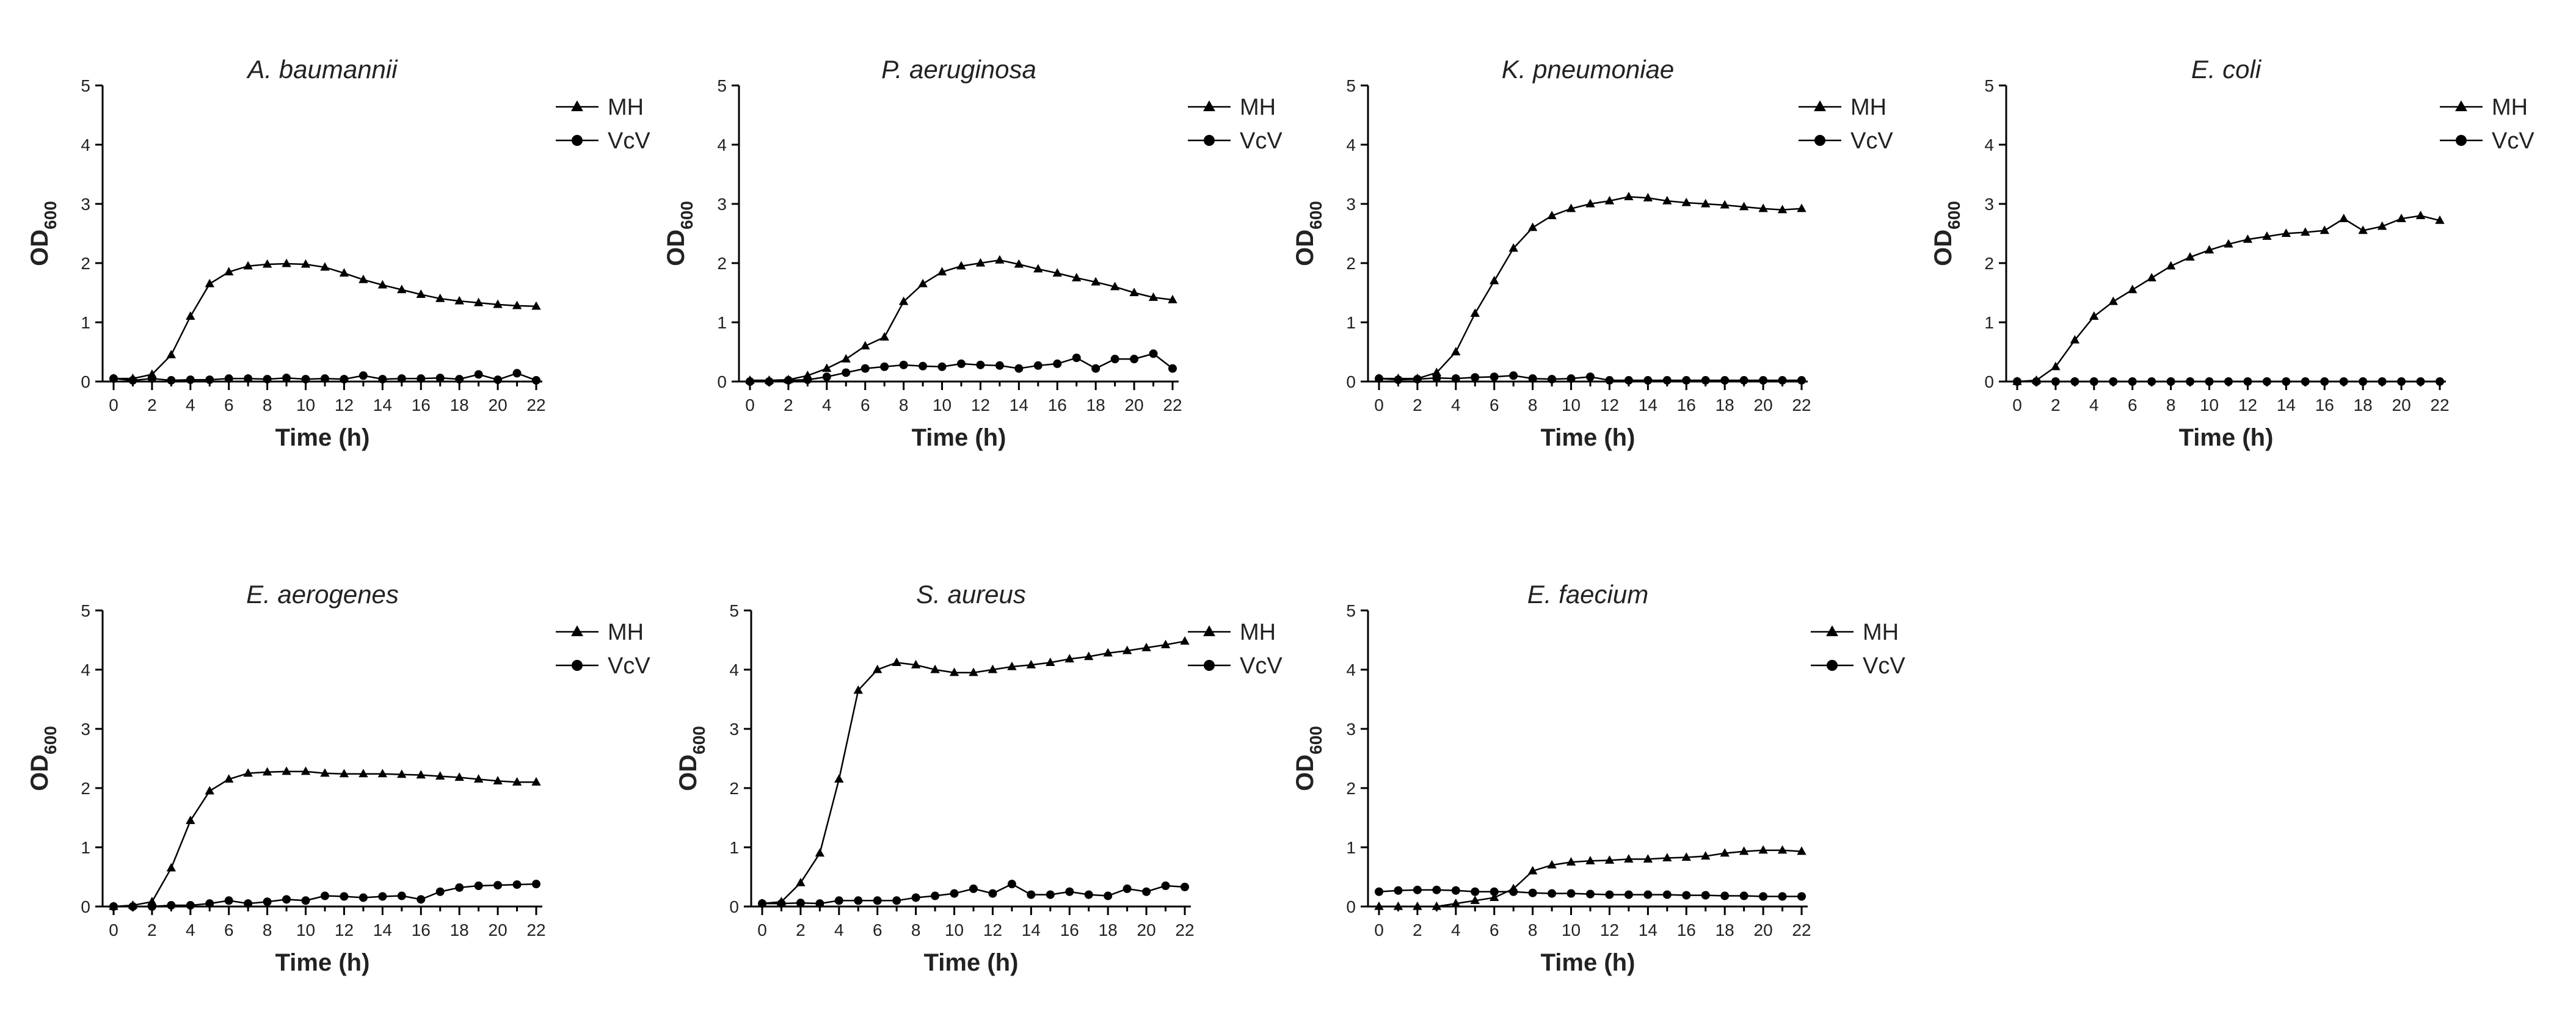 Image resolution: width=2576 pixels, height=1017 pixels. What do you see at coordinates (1262, 141) in the screenshot?
I see `legend-label: VcV` at bounding box center [1262, 141].